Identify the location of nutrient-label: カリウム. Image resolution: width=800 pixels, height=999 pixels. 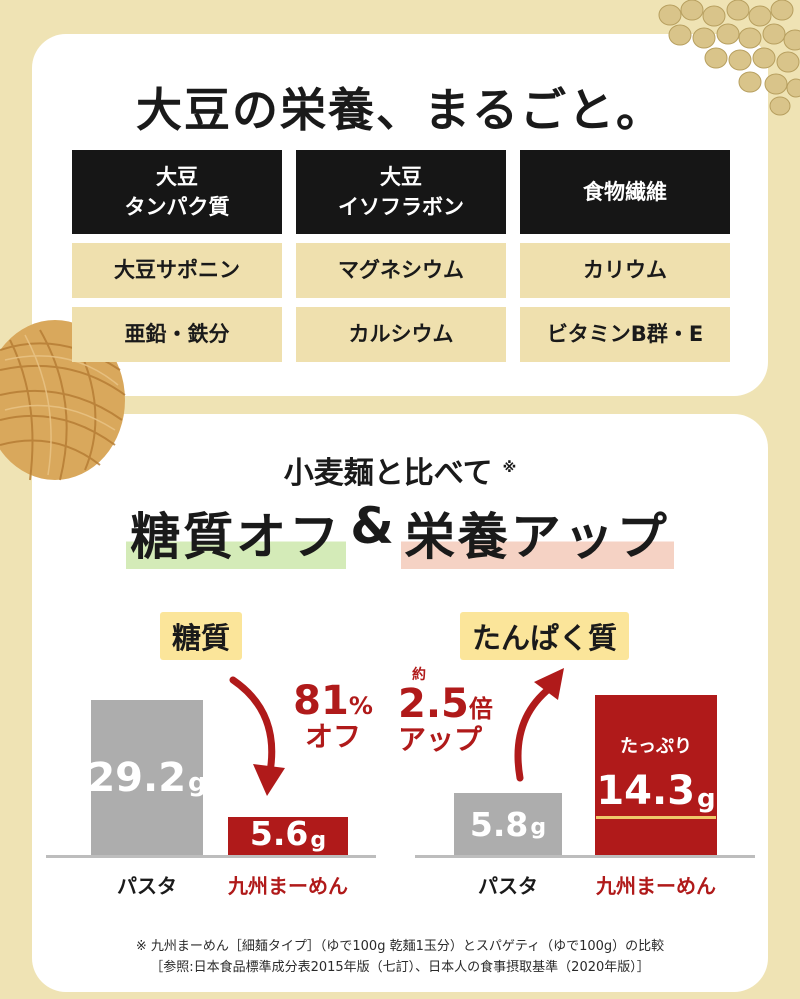
(625, 270).